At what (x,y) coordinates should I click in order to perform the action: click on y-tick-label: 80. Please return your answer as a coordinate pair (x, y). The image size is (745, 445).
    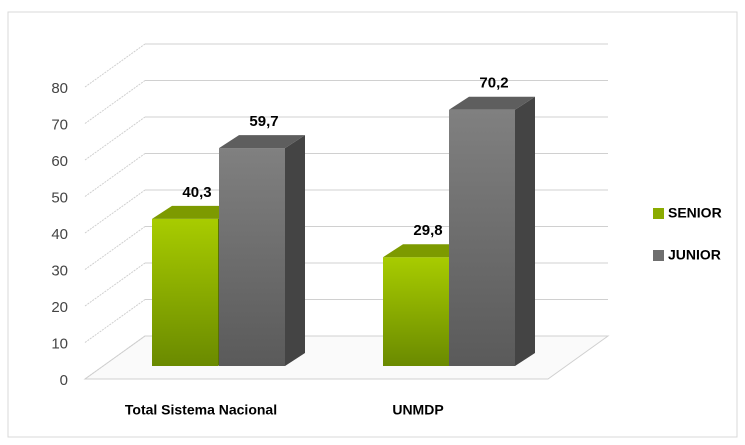
    Looking at the image, I should click on (59, 88).